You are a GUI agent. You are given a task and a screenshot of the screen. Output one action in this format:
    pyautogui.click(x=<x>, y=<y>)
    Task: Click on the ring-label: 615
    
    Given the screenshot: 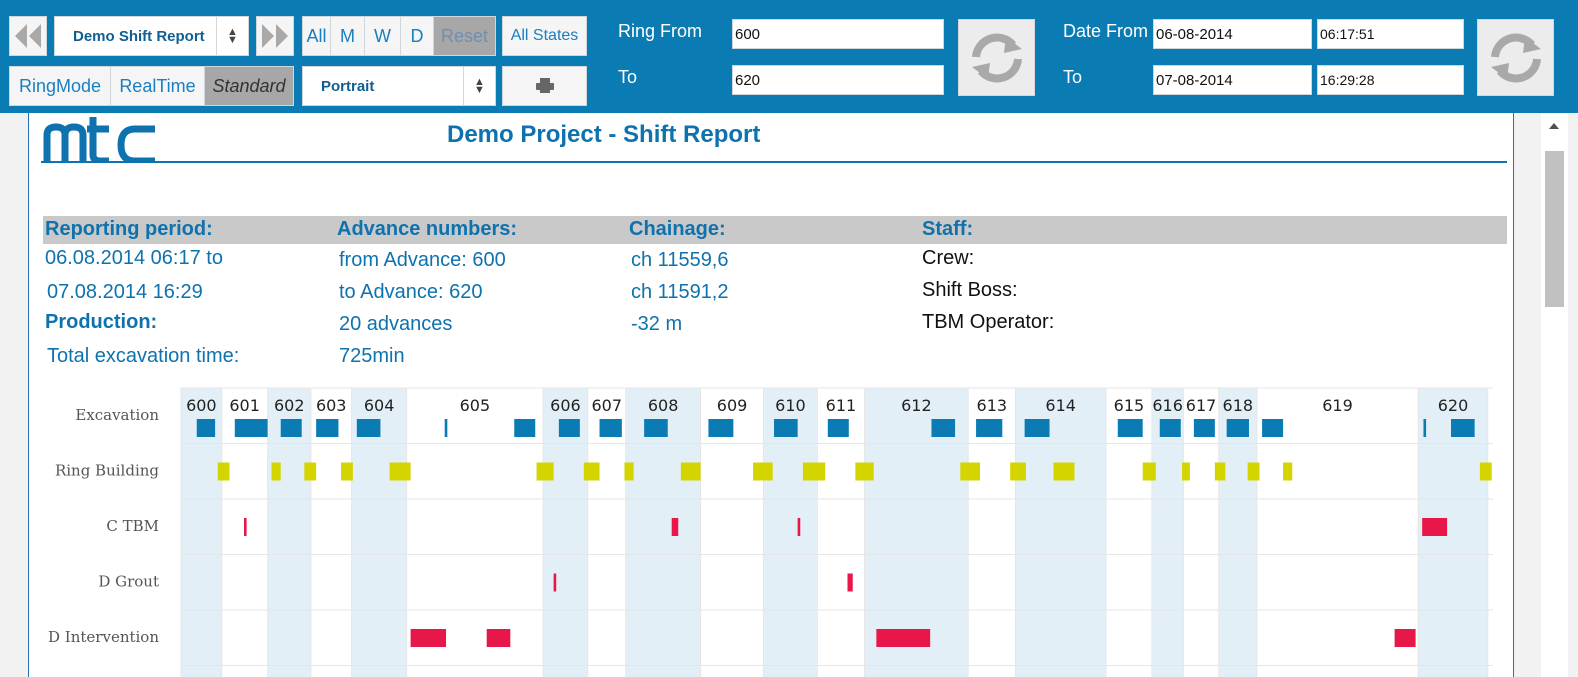 What is the action you would take?
    pyautogui.click(x=1129, y=405)
    